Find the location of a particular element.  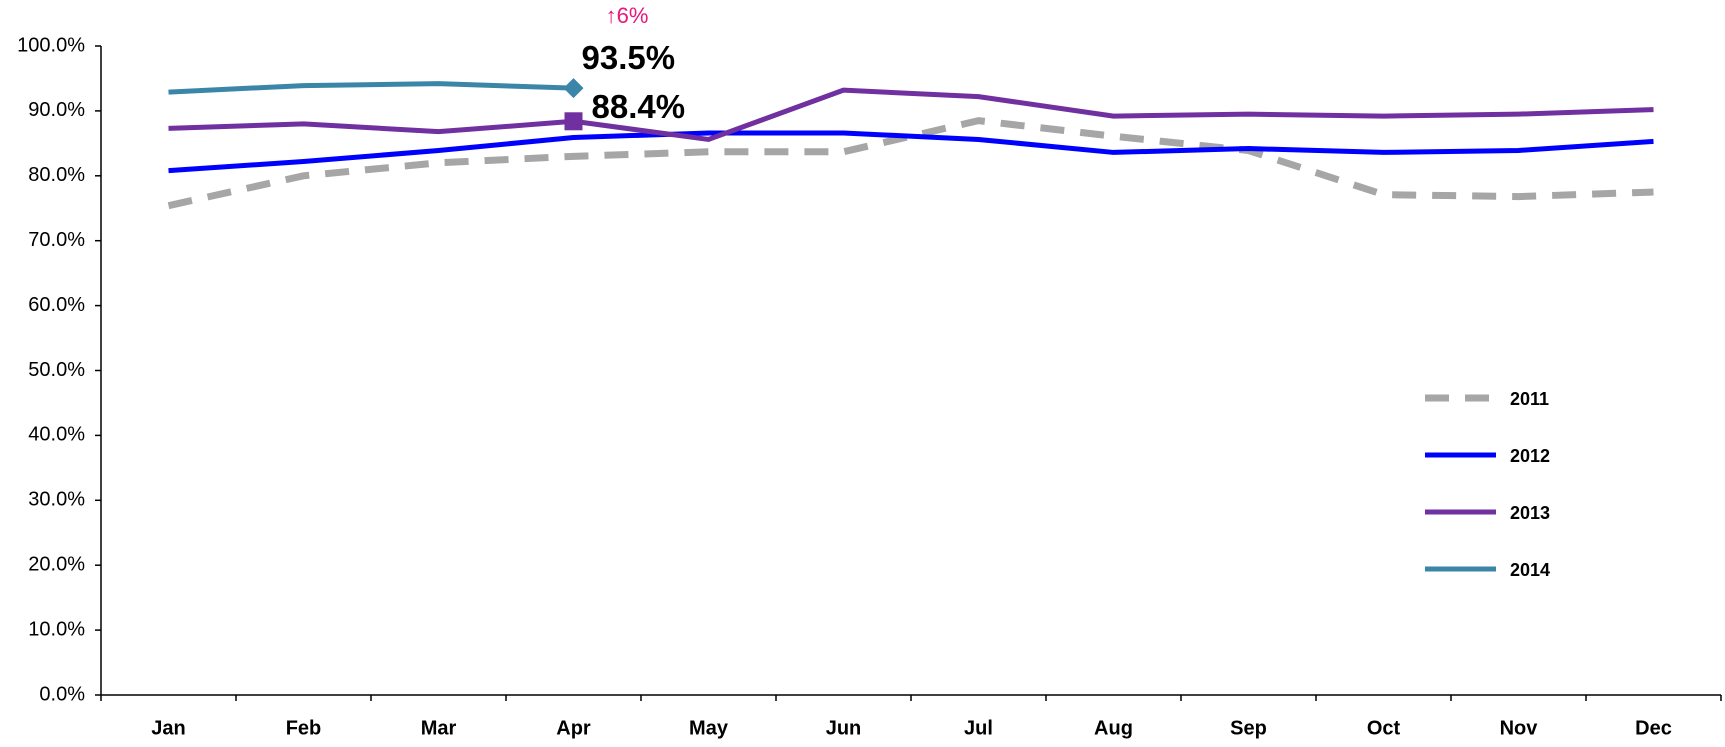

x-tick-label: Sep is located at coordinates (1248, 728).